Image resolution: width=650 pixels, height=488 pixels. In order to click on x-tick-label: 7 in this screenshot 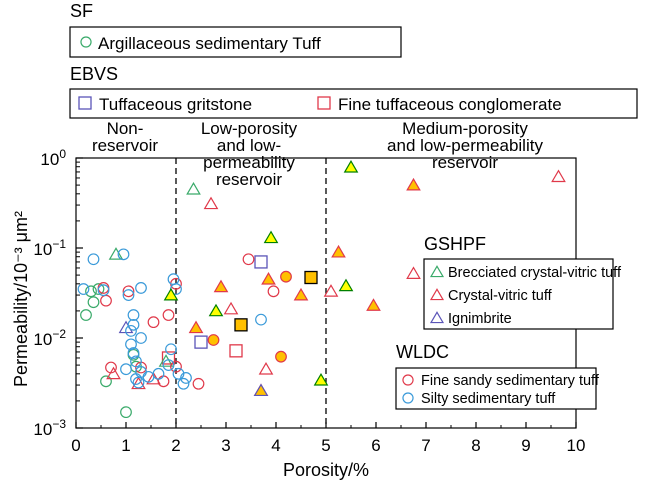, I will do `click(425, 445)`.